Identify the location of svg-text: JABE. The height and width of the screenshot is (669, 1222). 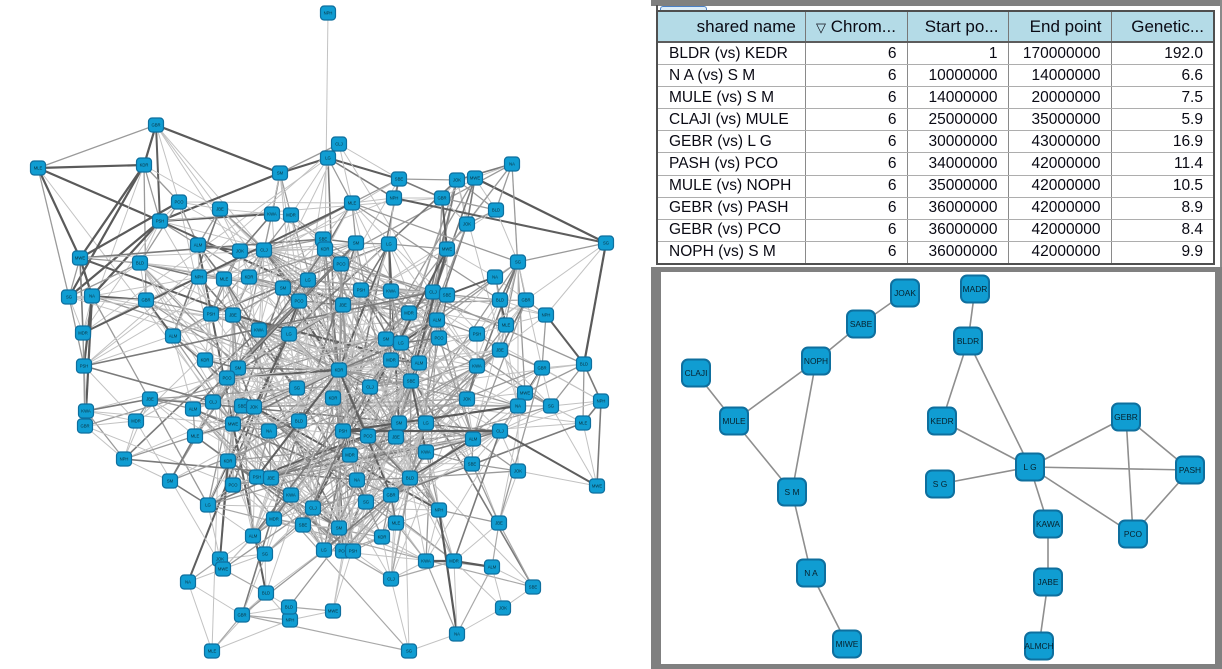
(1048, 582).